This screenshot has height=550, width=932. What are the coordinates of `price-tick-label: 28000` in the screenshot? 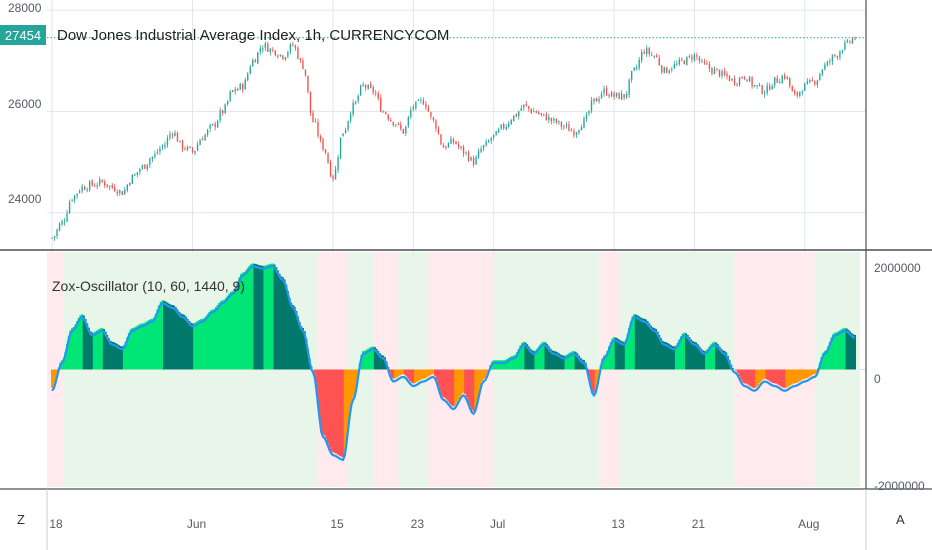 It's located at (25, 8).